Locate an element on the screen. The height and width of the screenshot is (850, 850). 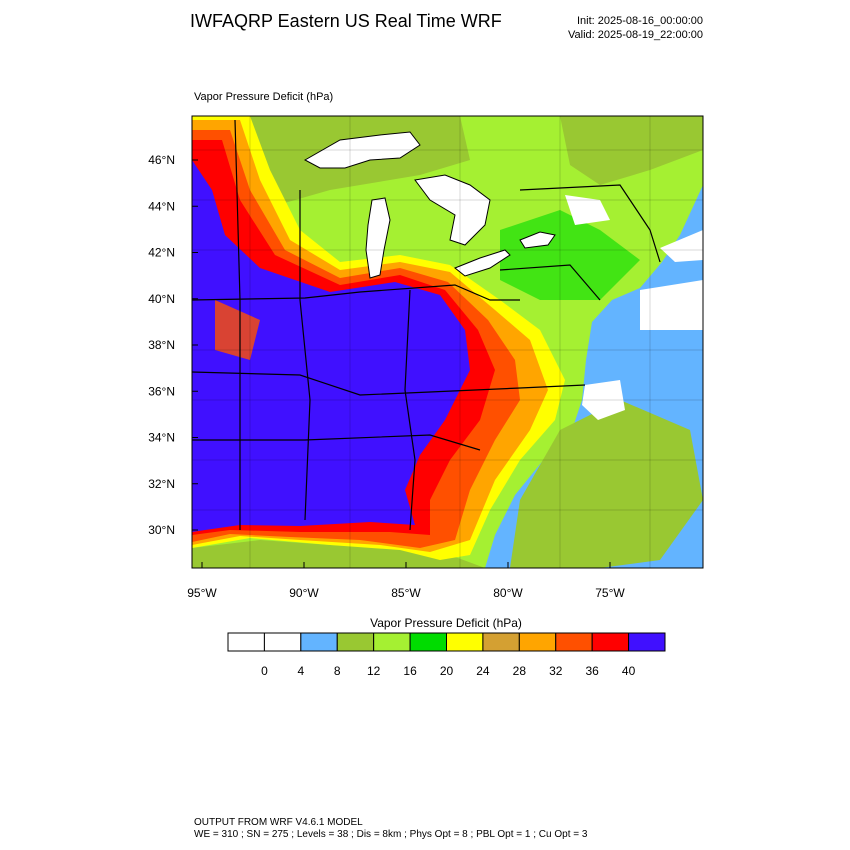
colorbar-label: 20 is located at coordinates (447, 671).